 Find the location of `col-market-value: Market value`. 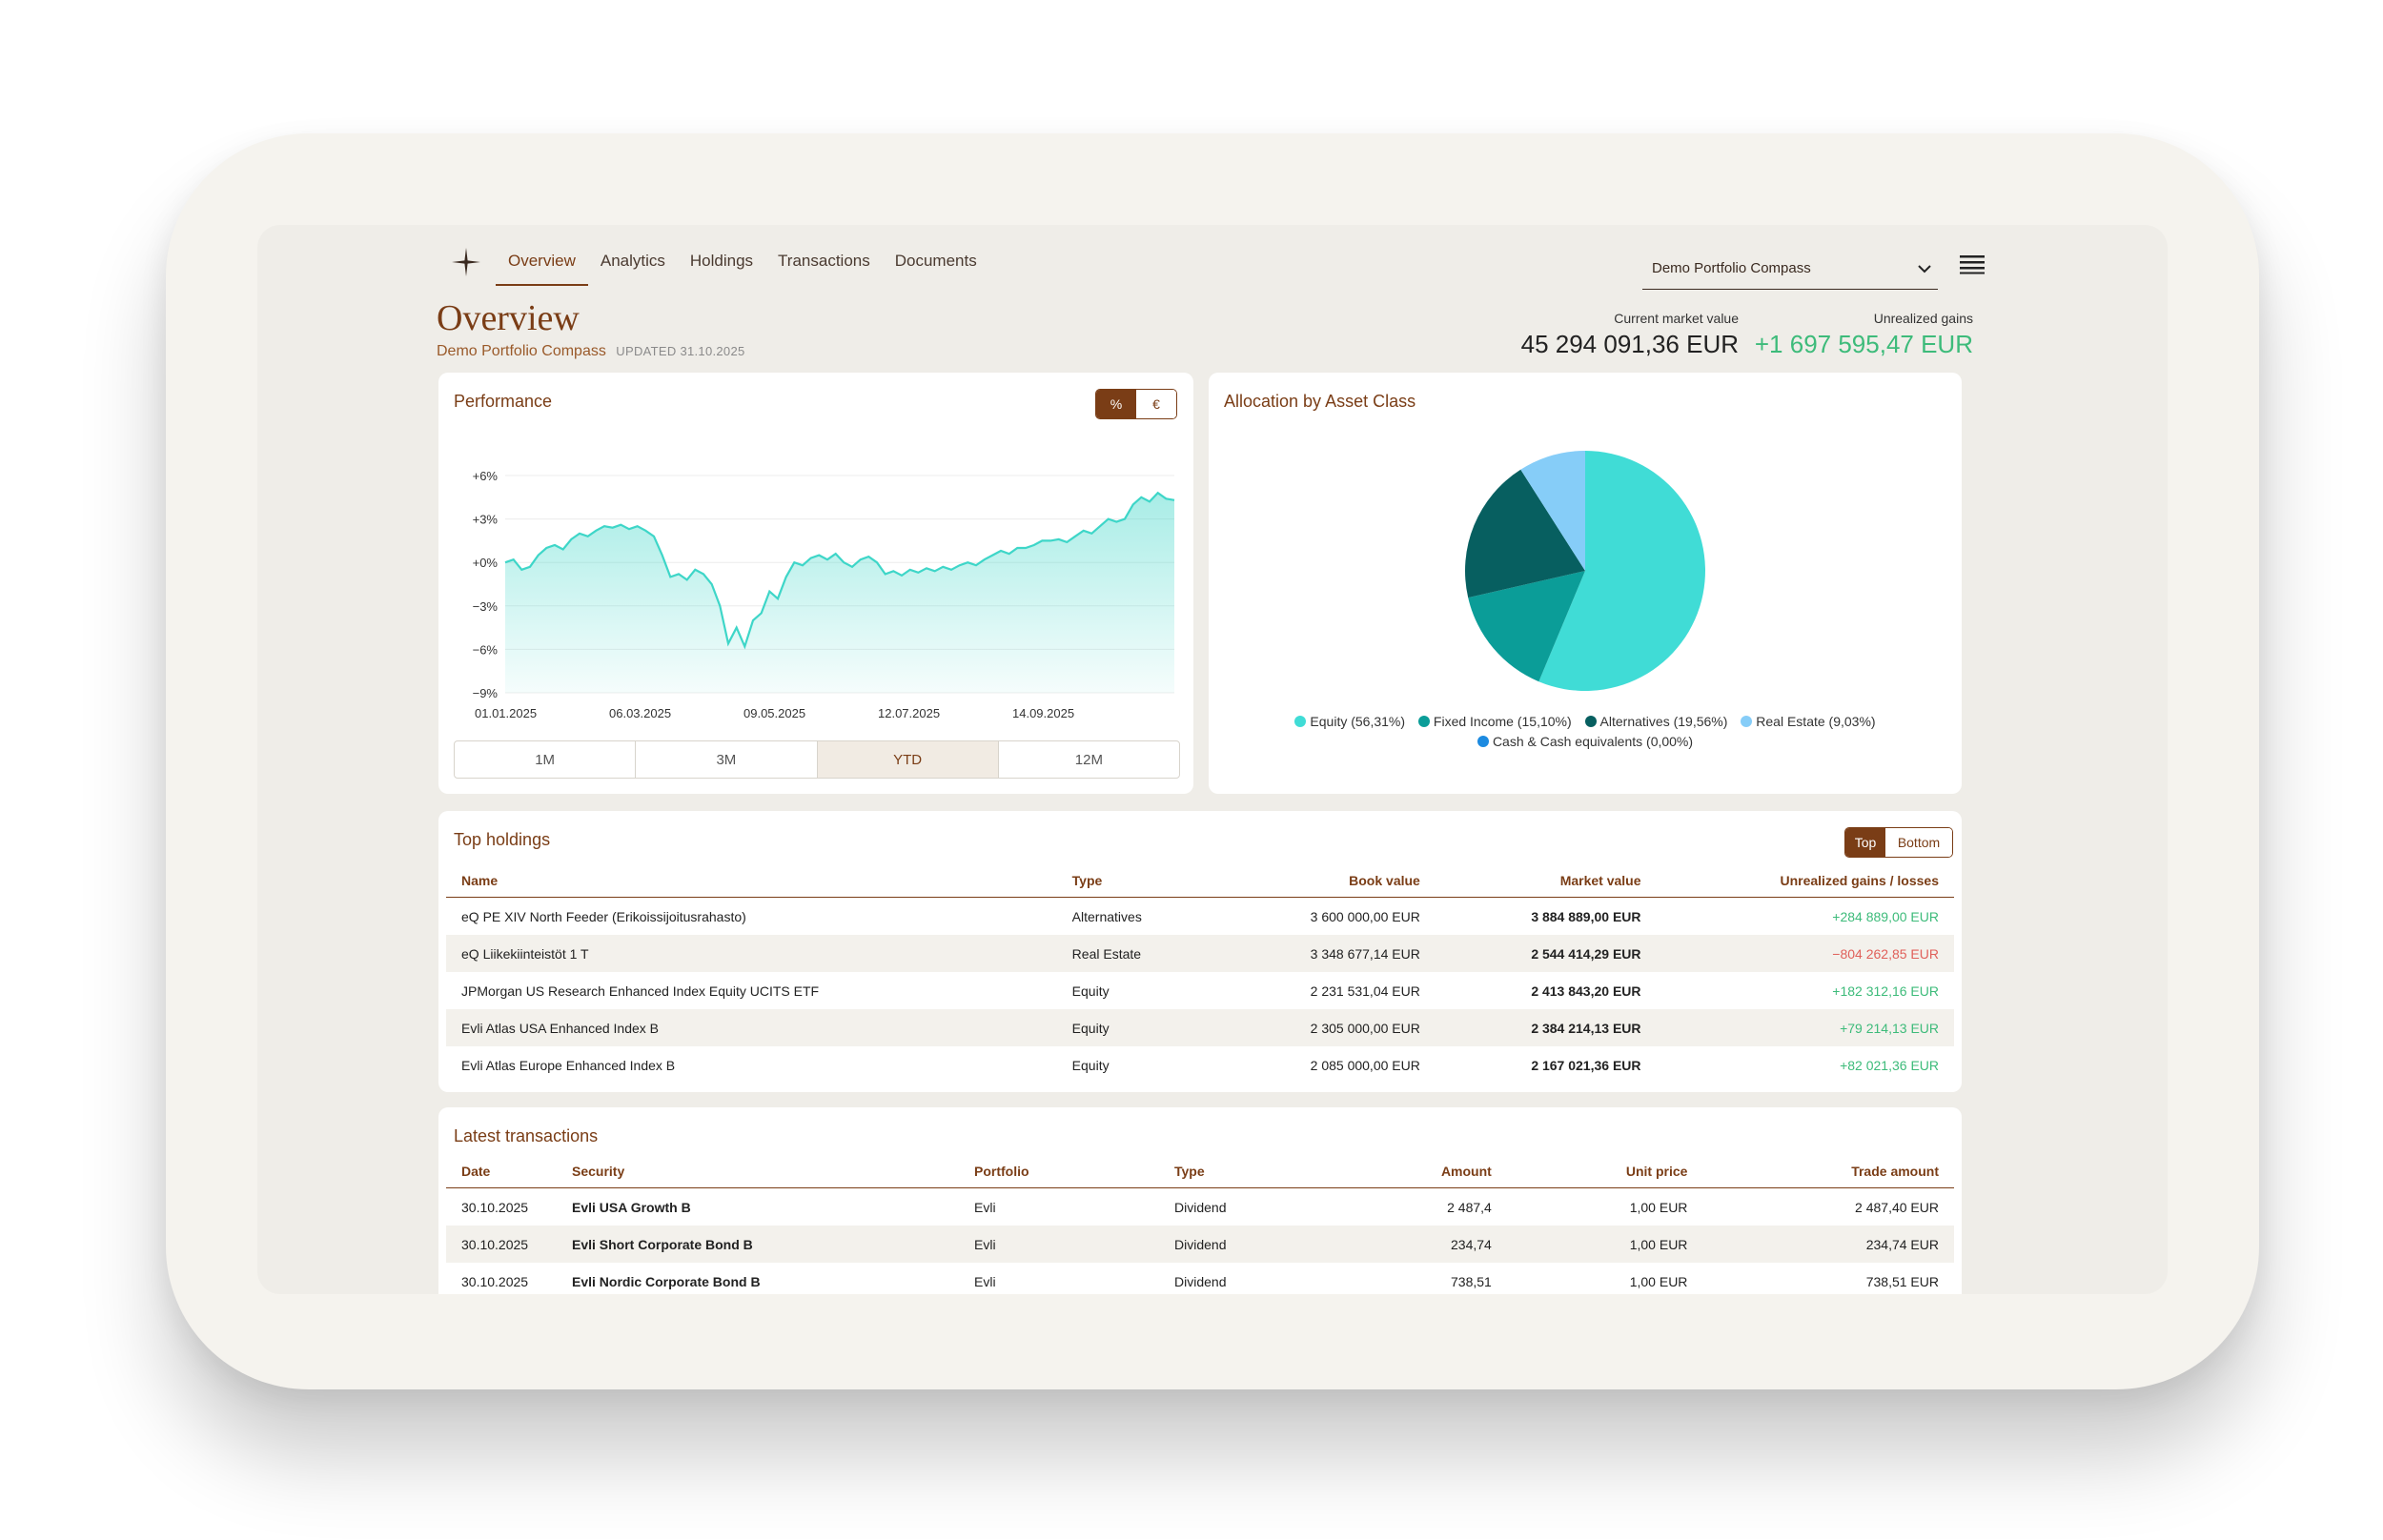

col-market-value: Market value is located at coordinates (1546, 881).